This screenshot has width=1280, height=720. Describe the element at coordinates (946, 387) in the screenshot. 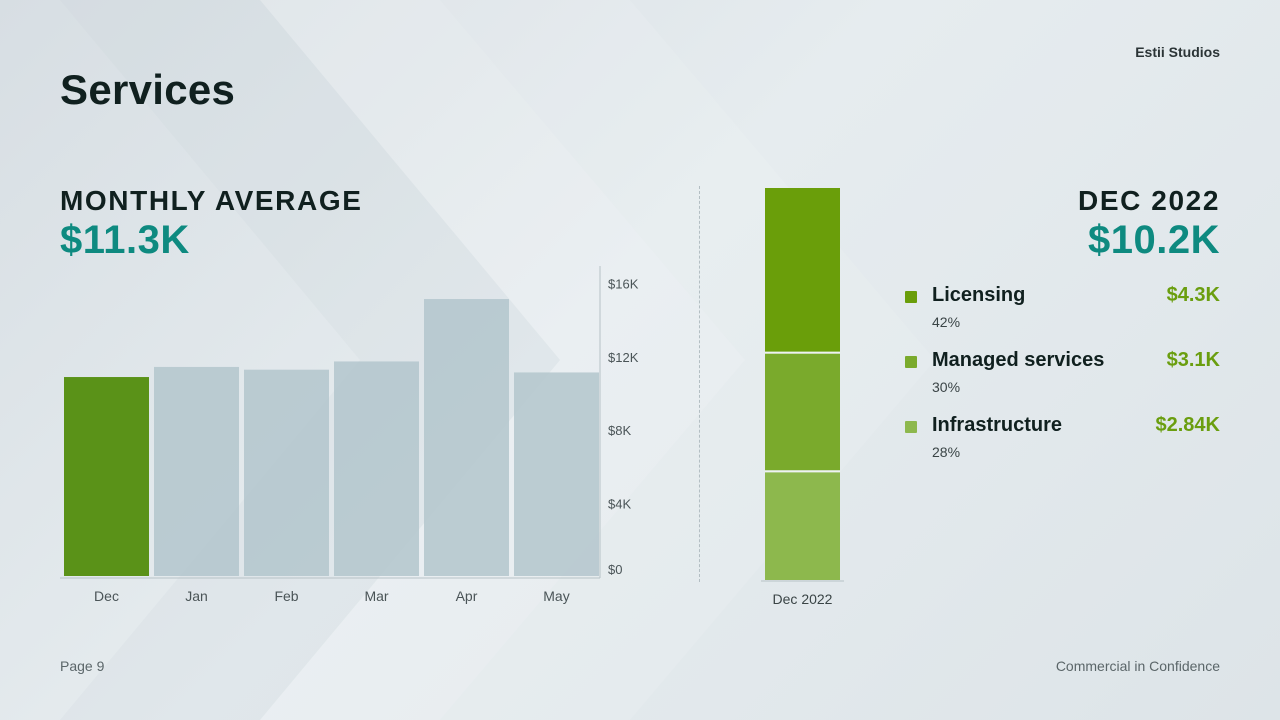

I see `legend-percent: 30%` at that location.